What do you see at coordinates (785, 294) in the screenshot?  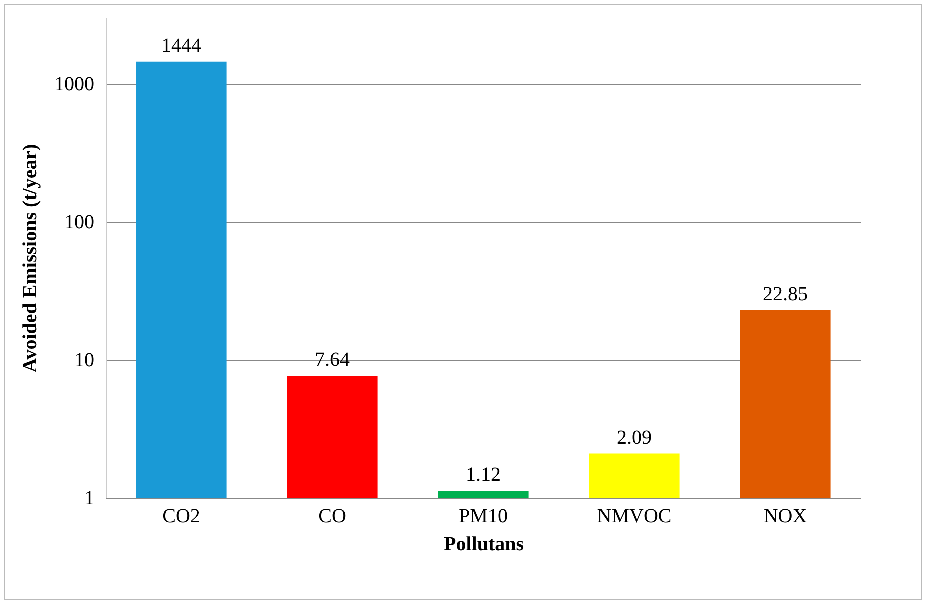 I see `data-label: 22.85` at bounding box center [785, 294].